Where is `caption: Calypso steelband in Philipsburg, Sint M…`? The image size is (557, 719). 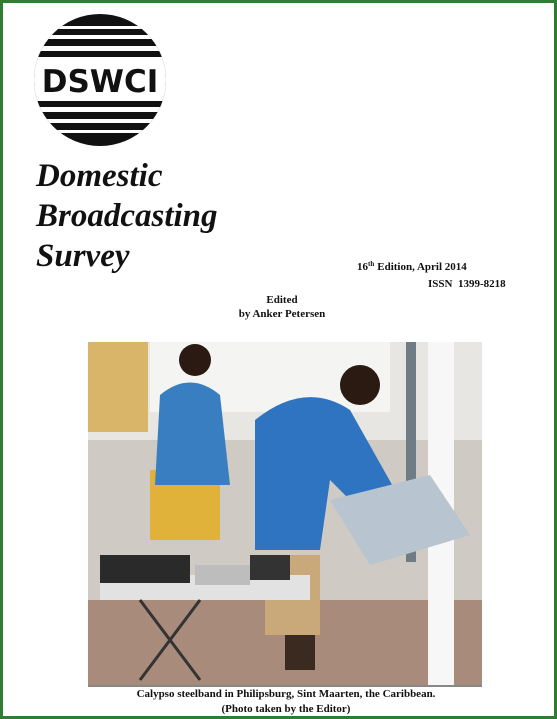
caption: Calypso steelband in Philipsburg, Sint M… is located at coordinates (286, 694).